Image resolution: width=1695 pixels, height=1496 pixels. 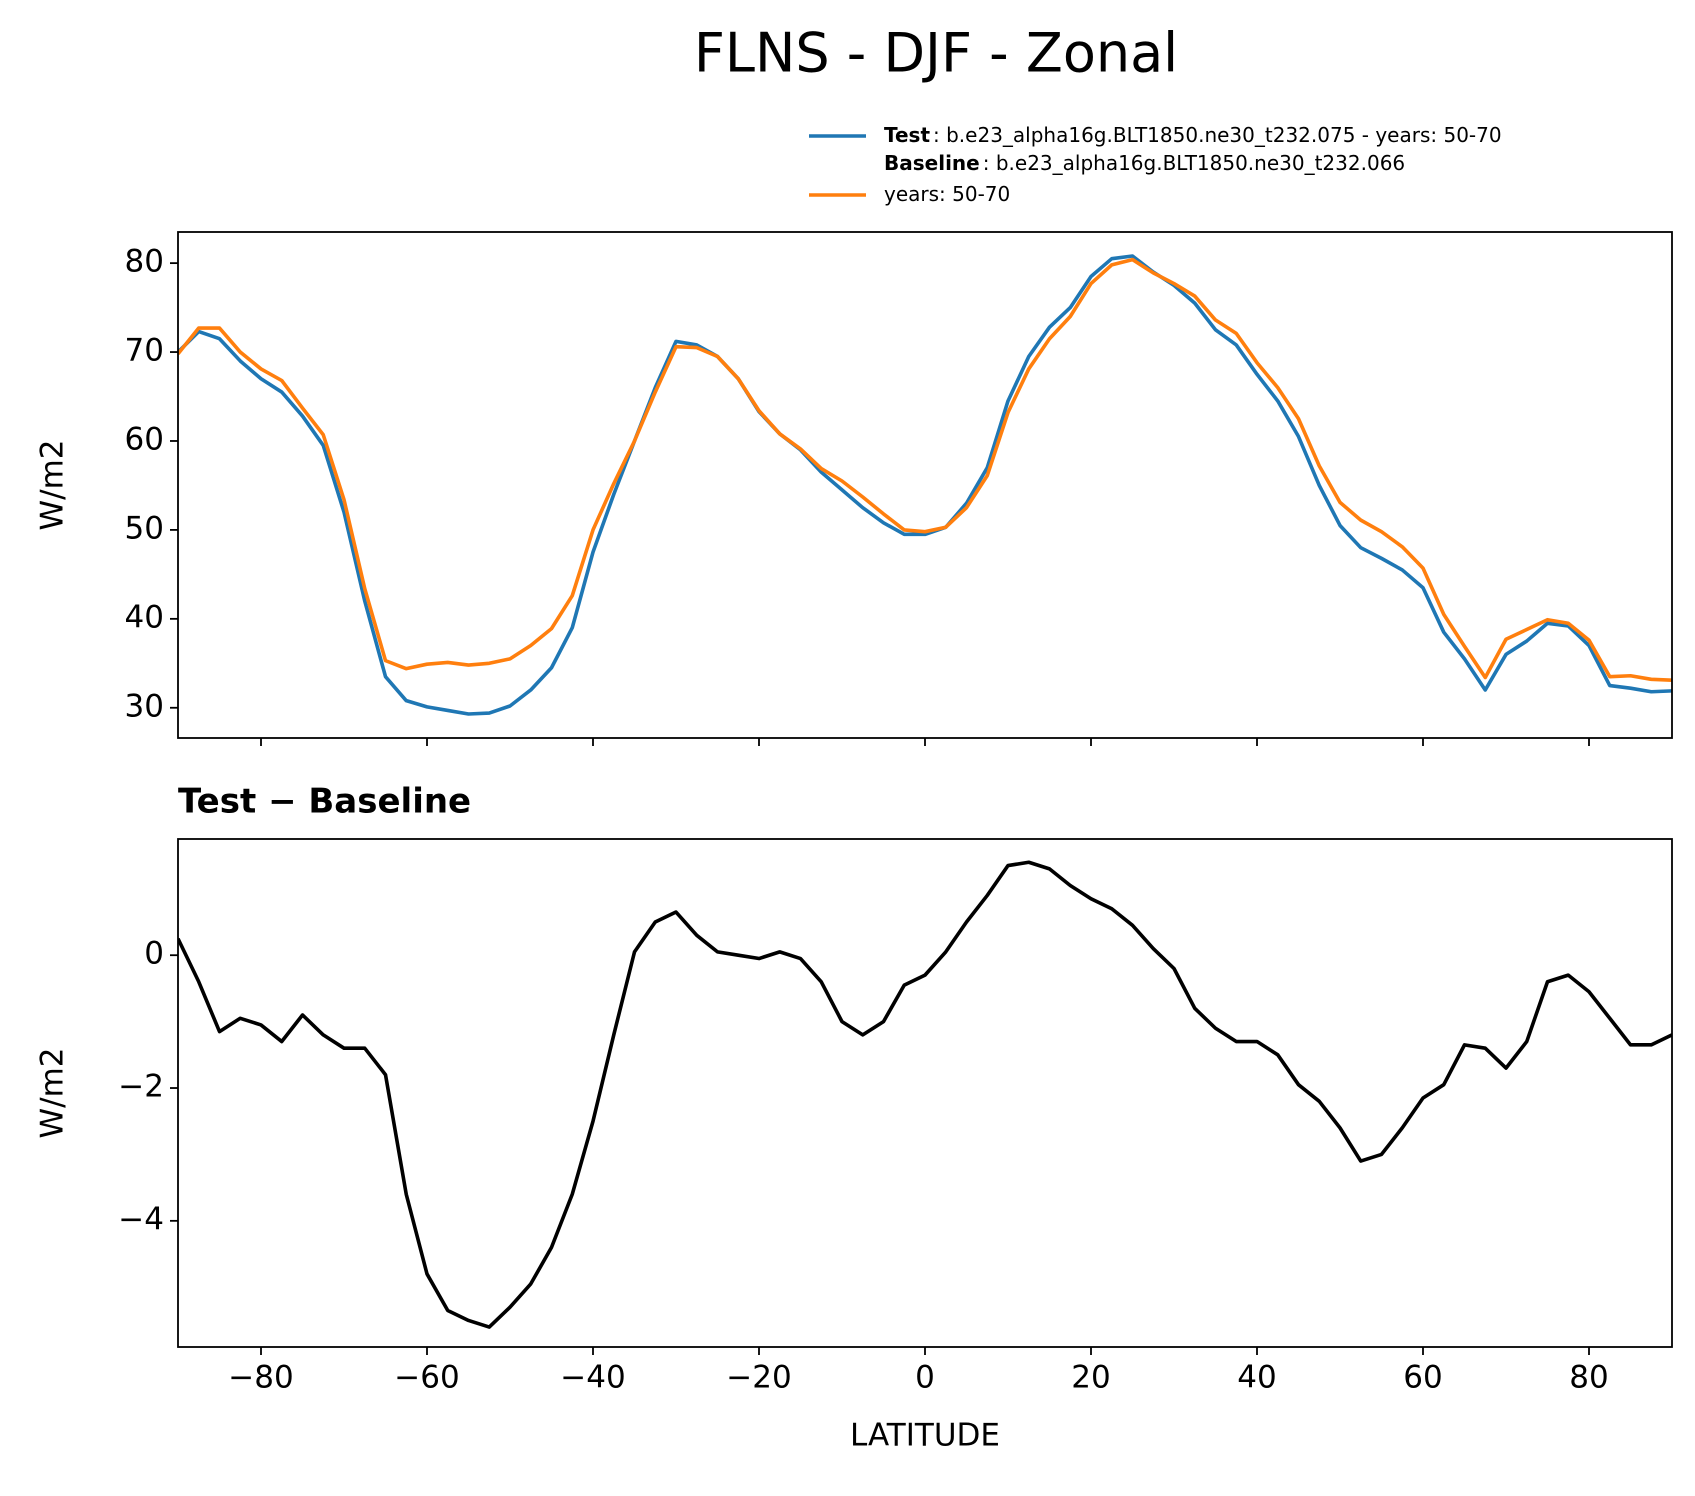 I want to click on x-tick-label: −20, so click(x=758, y=1378).